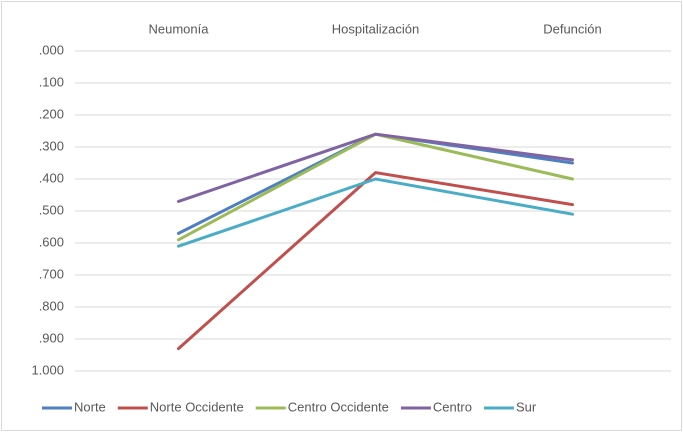 The height and width of the screenshot is (432, 683). Describe the element at coordinates (47, 369) in the screenshot. I see `y-tick-label: 1.000` at that location.